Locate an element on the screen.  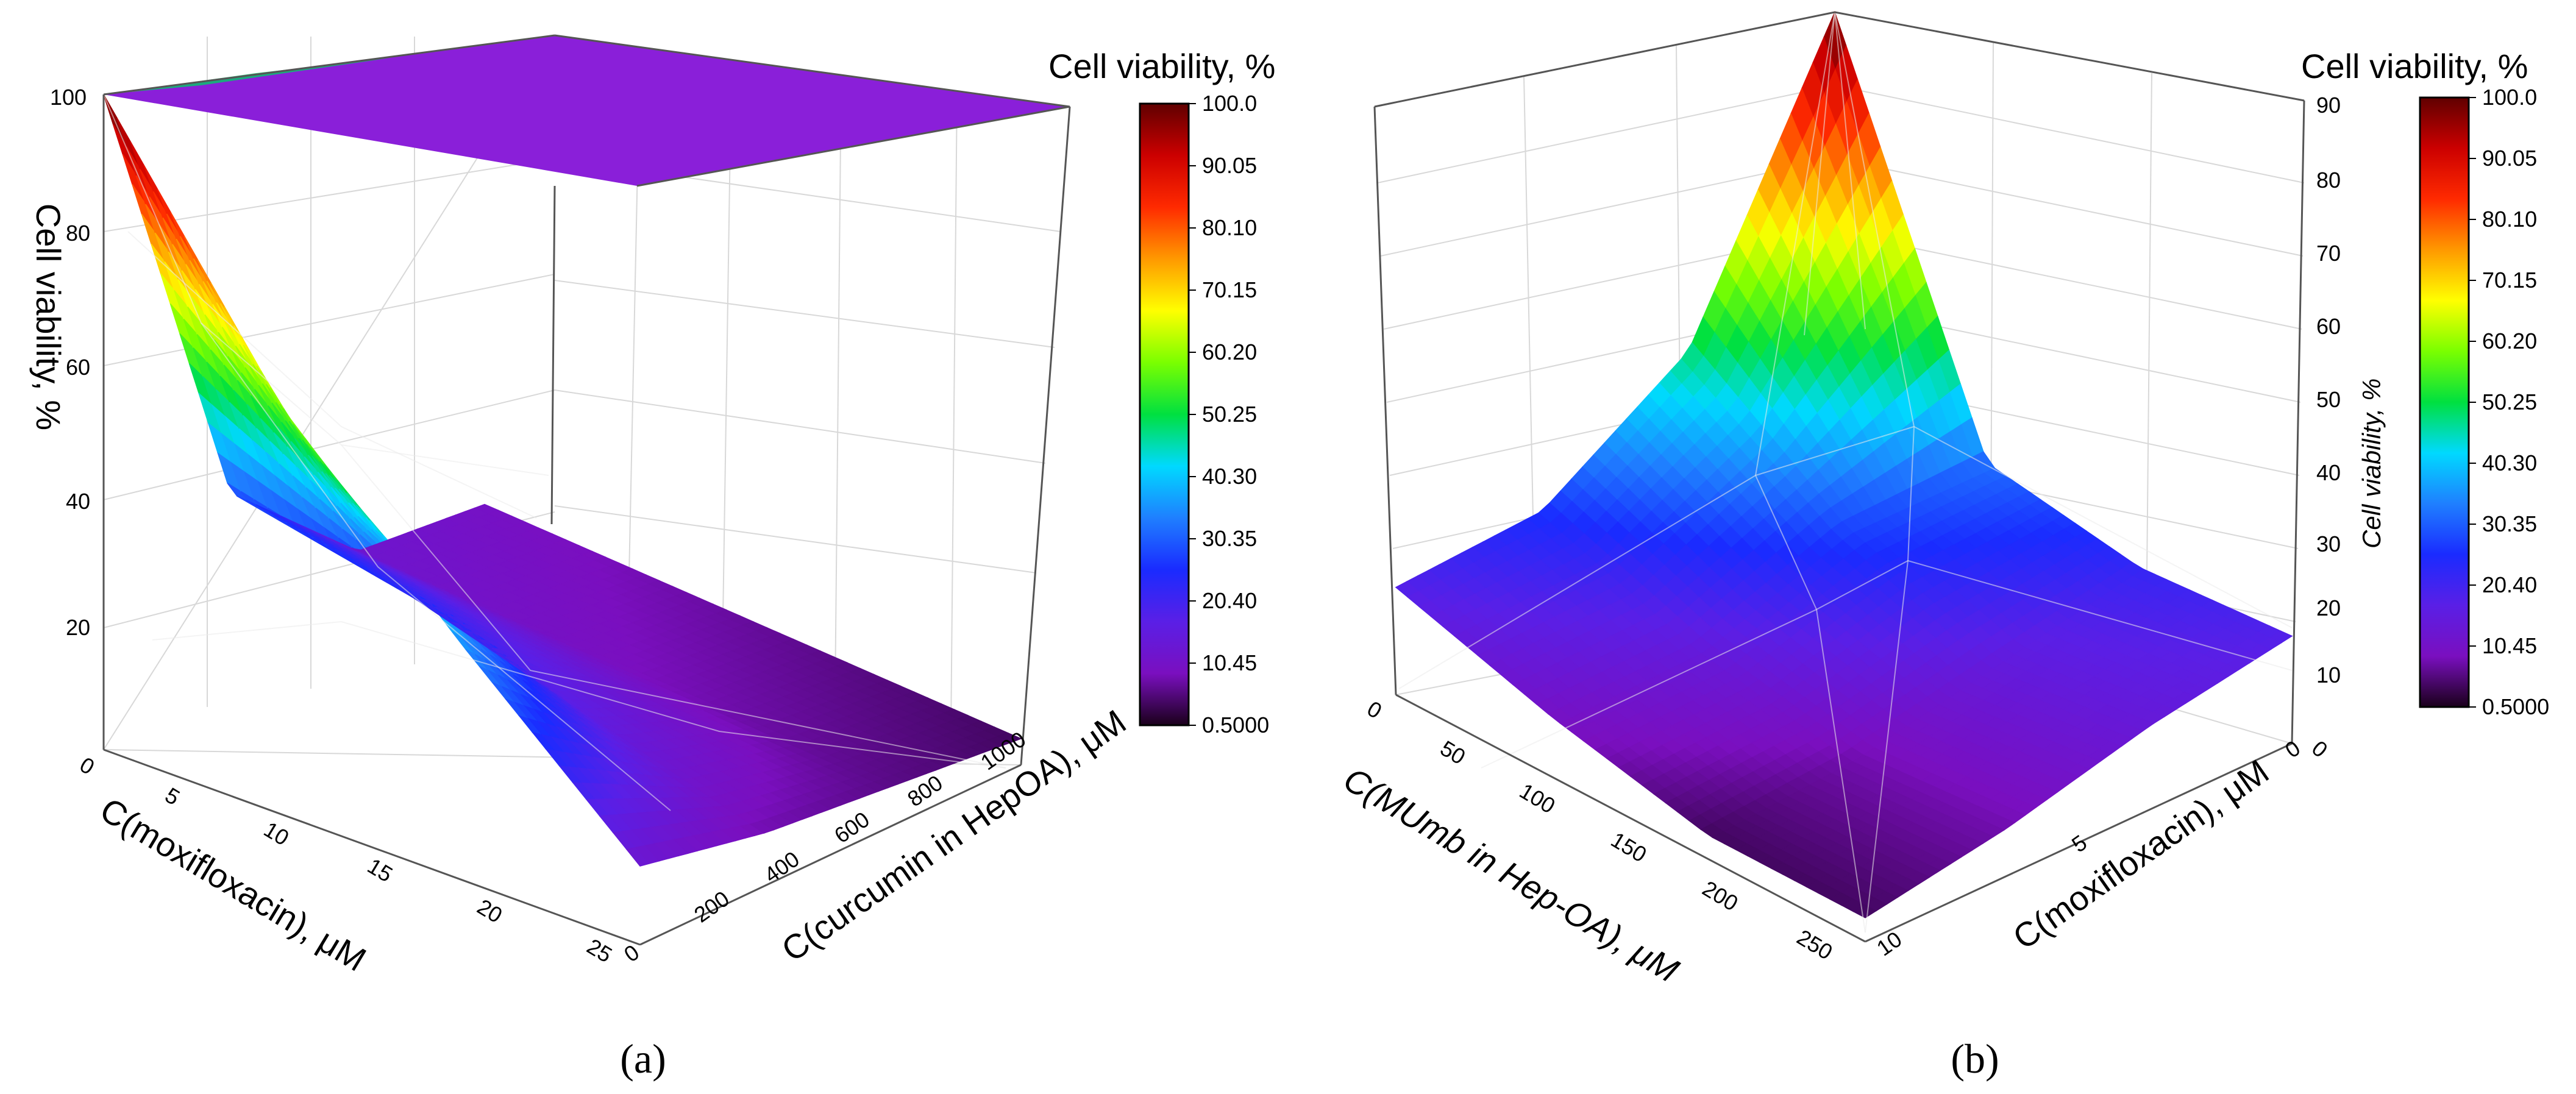
panel-b-z-tick: 60 is located at coordinates (2328, 326).